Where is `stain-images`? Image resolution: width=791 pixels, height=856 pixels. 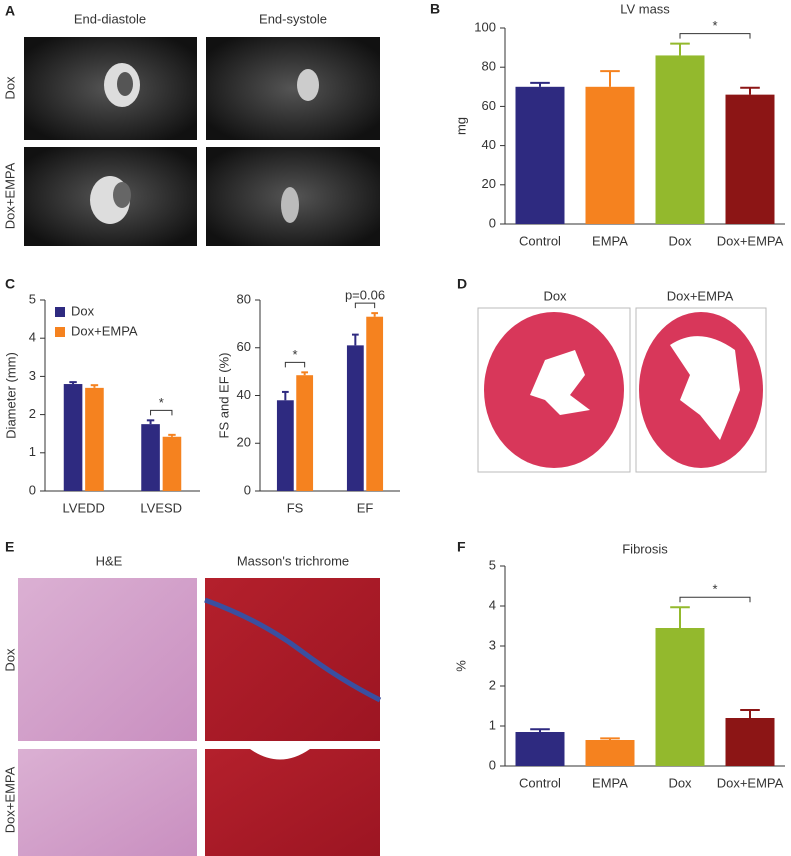
stain-images is located at coordinates (200, 717).